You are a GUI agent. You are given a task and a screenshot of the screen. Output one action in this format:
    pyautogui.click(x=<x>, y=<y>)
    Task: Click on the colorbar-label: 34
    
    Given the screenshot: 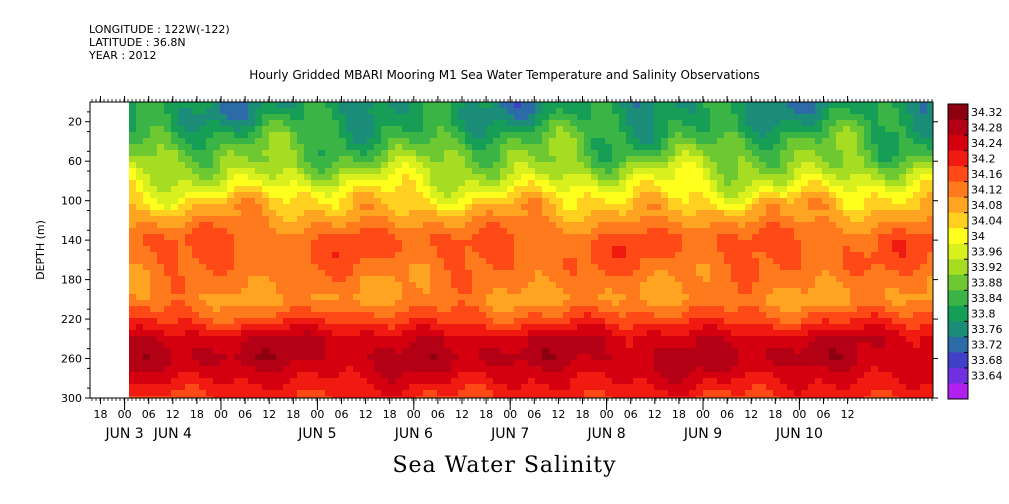 What is the action you would take?
    pyautogui.click(x=978, y=236)
    